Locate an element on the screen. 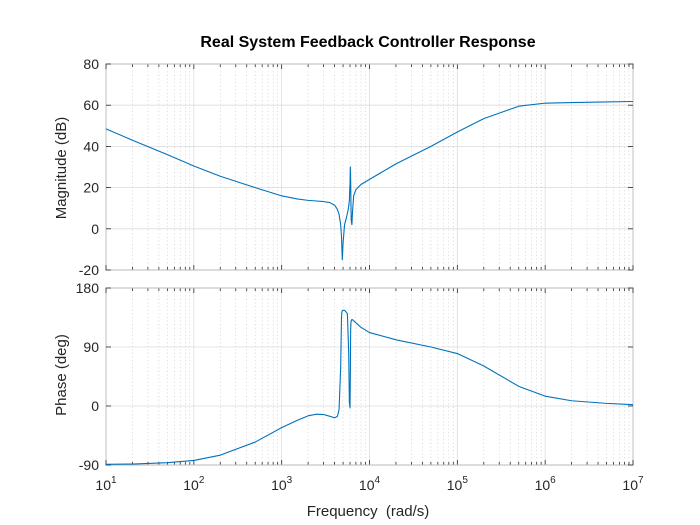 The width and height of the screenshot is (700, 525). x-tick-label: 10⁵ is located at coordinates (458, 484).